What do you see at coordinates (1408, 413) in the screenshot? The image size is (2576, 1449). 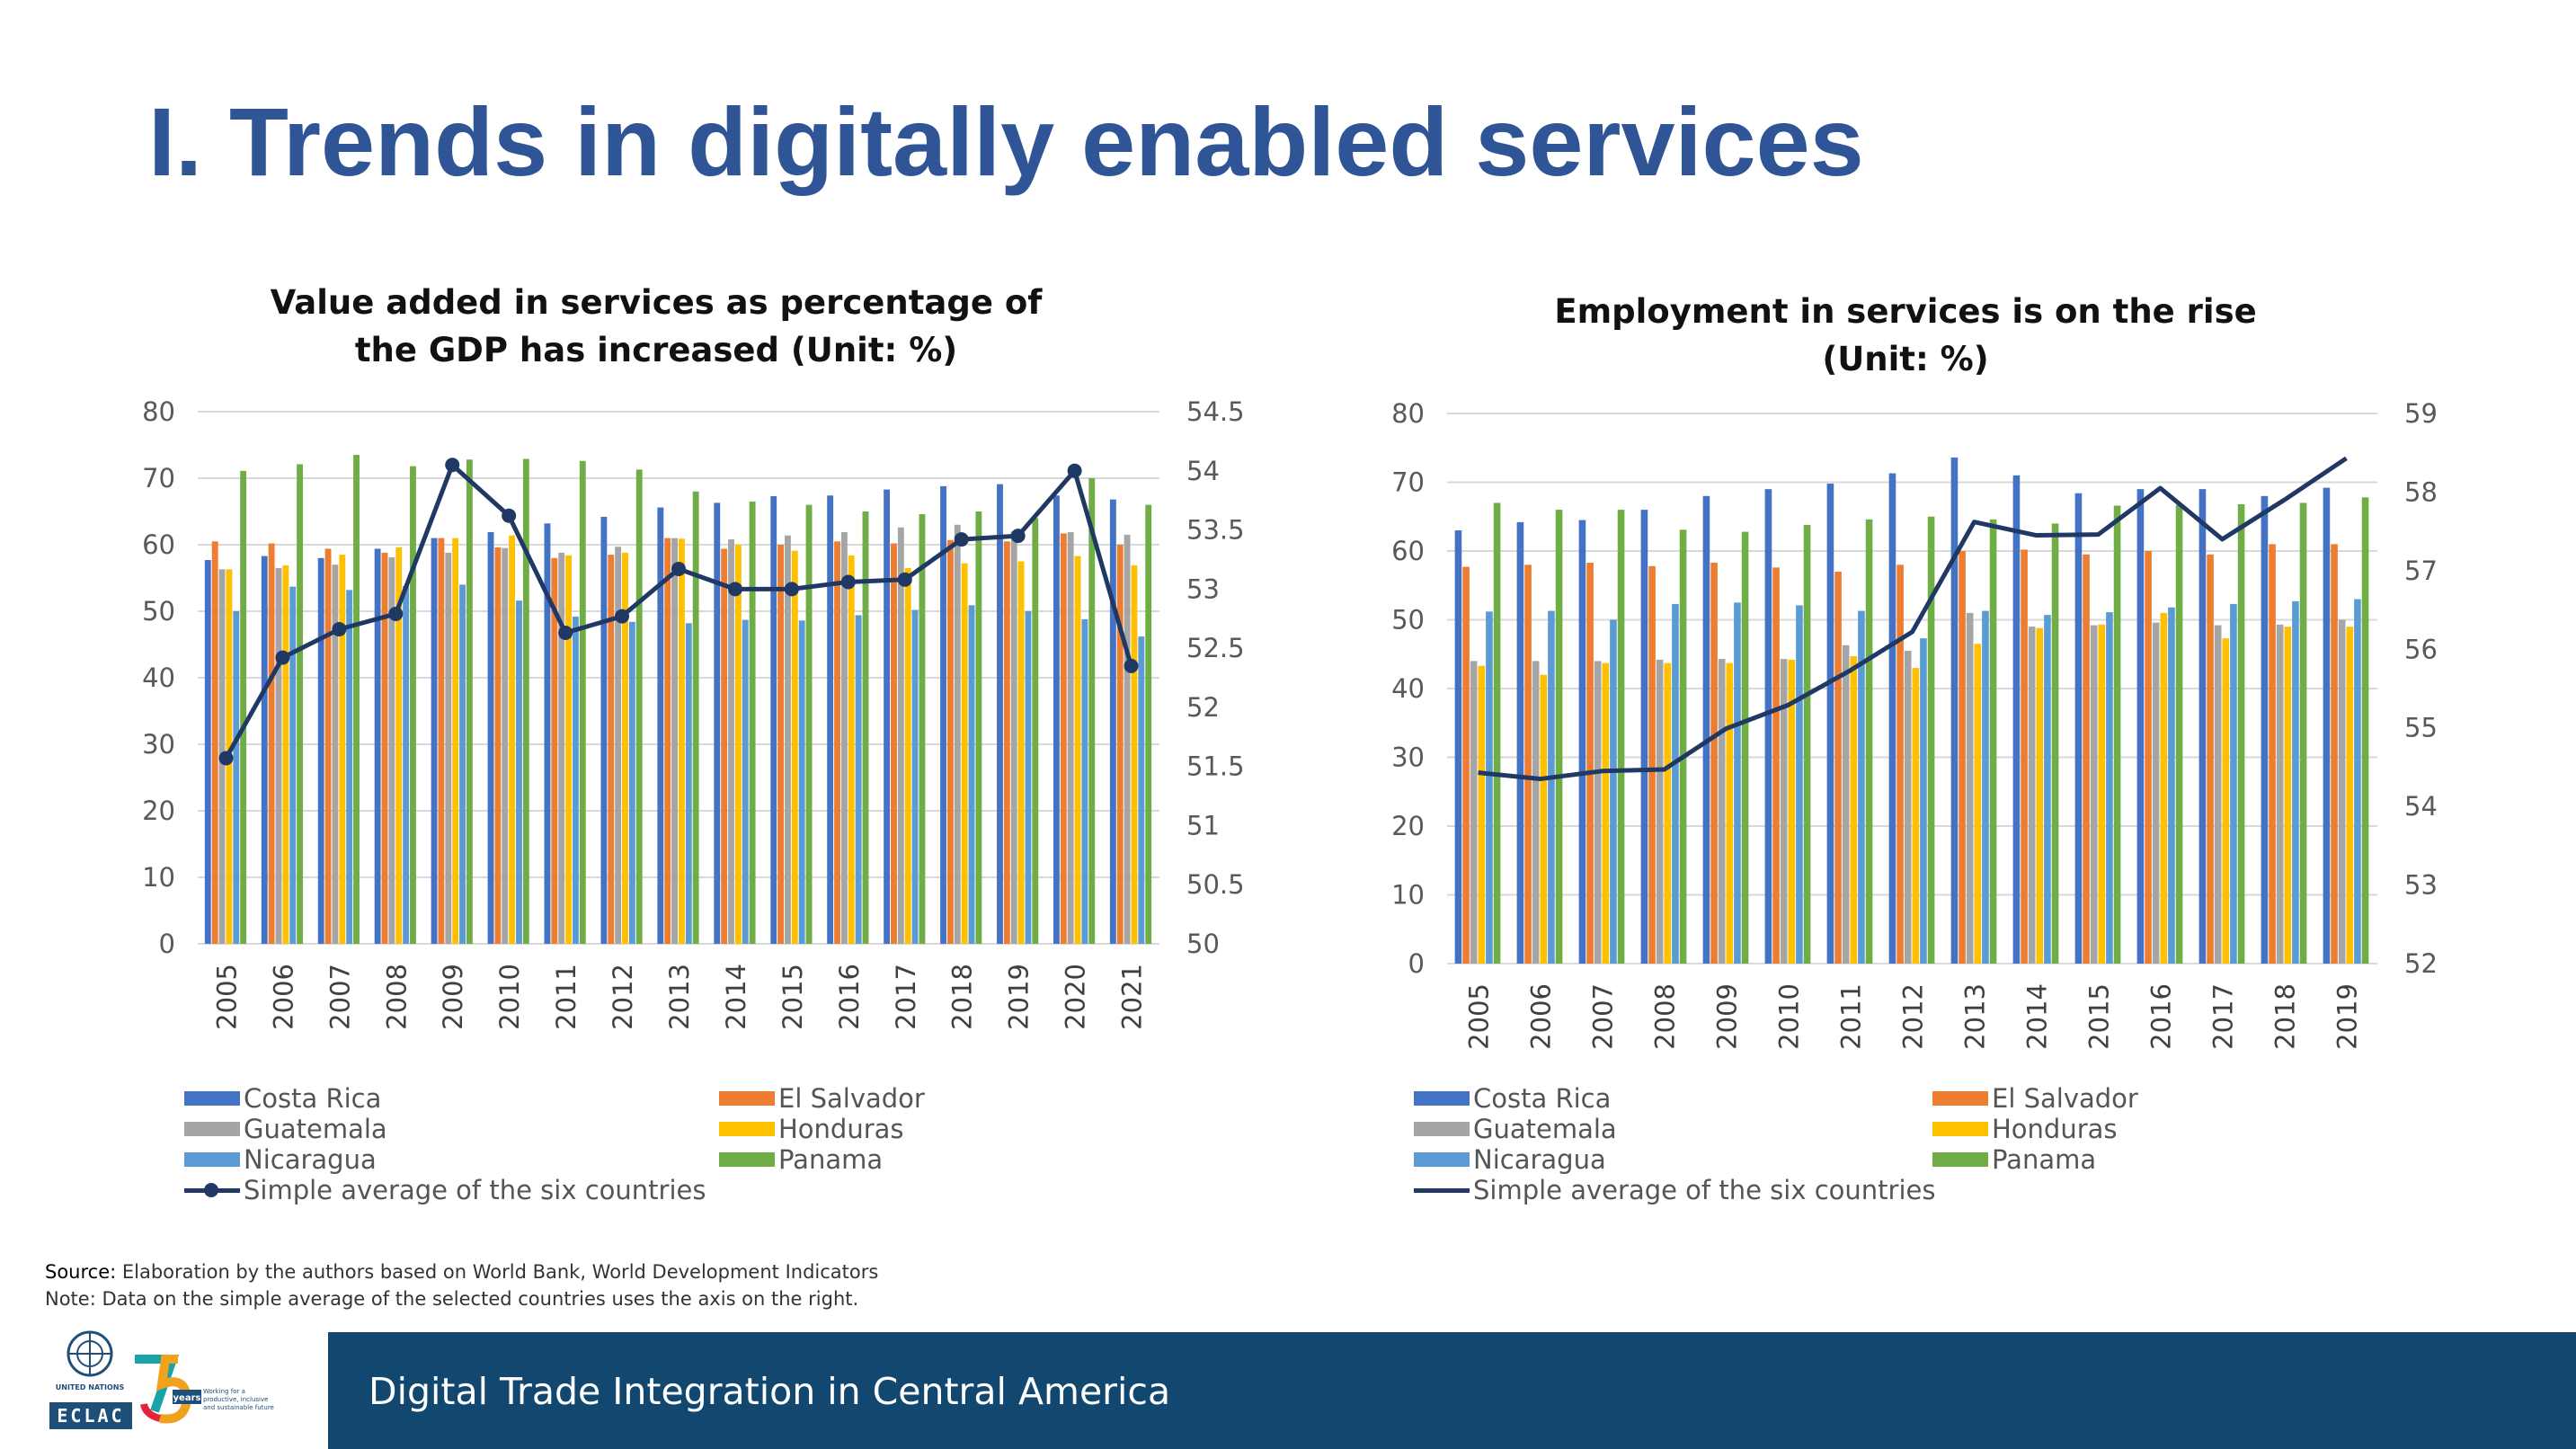 I see `y-tick-label: 80` at bounding box center [1408, 413].